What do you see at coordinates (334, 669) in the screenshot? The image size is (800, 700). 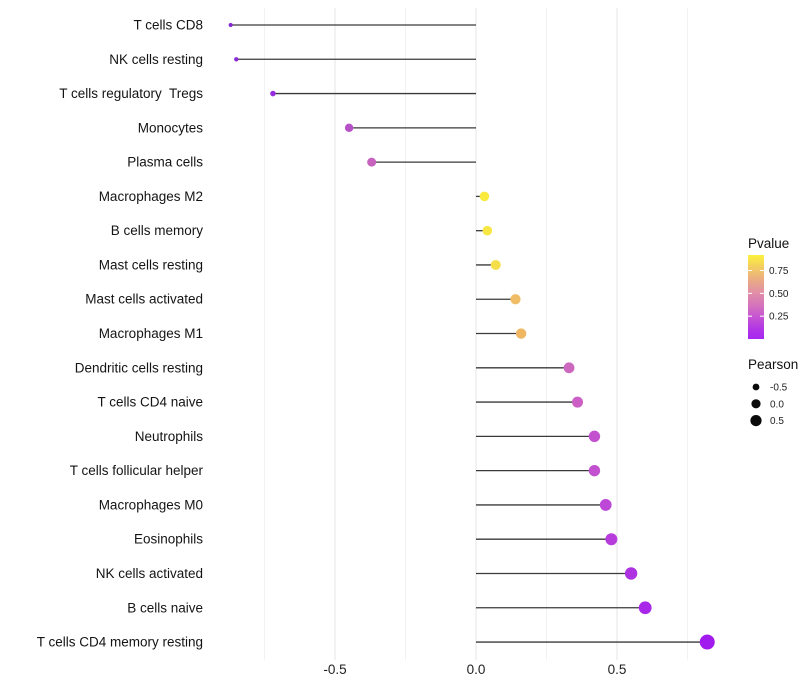 I see `x-tick-label-neg05: -0.5` at bounding box center [334, 669].